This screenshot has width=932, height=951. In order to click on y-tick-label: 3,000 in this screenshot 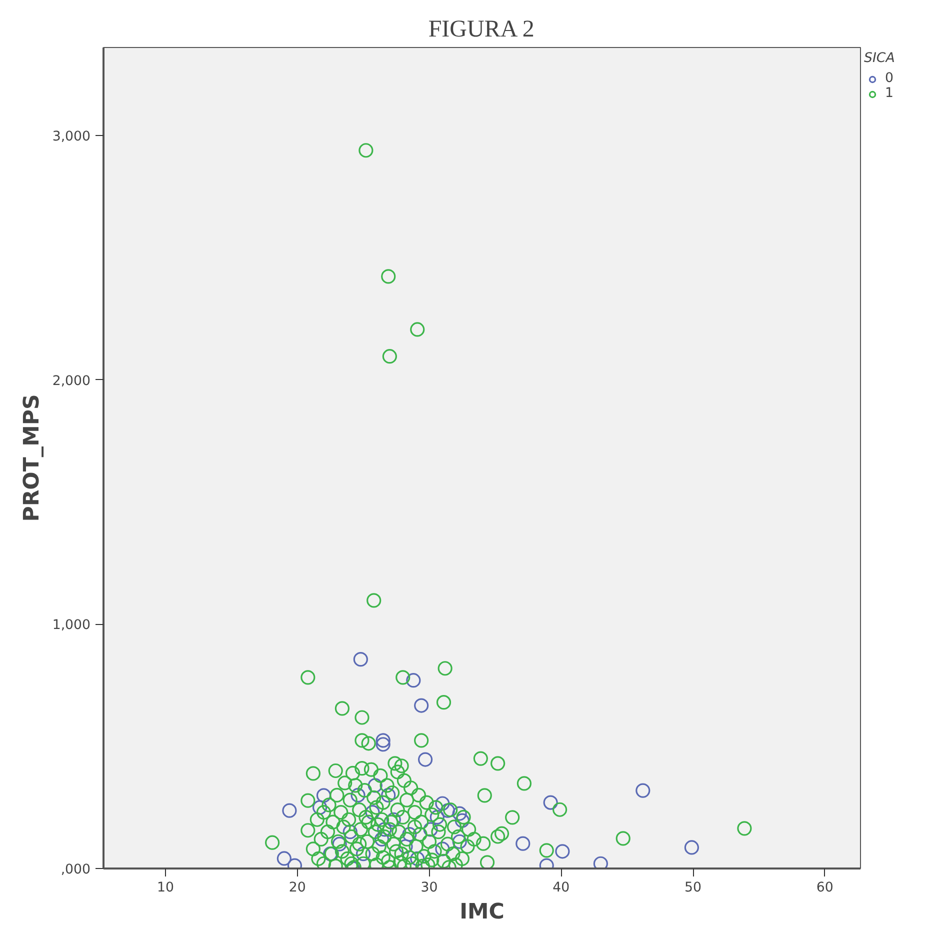, I will do `click(71, 136)`.